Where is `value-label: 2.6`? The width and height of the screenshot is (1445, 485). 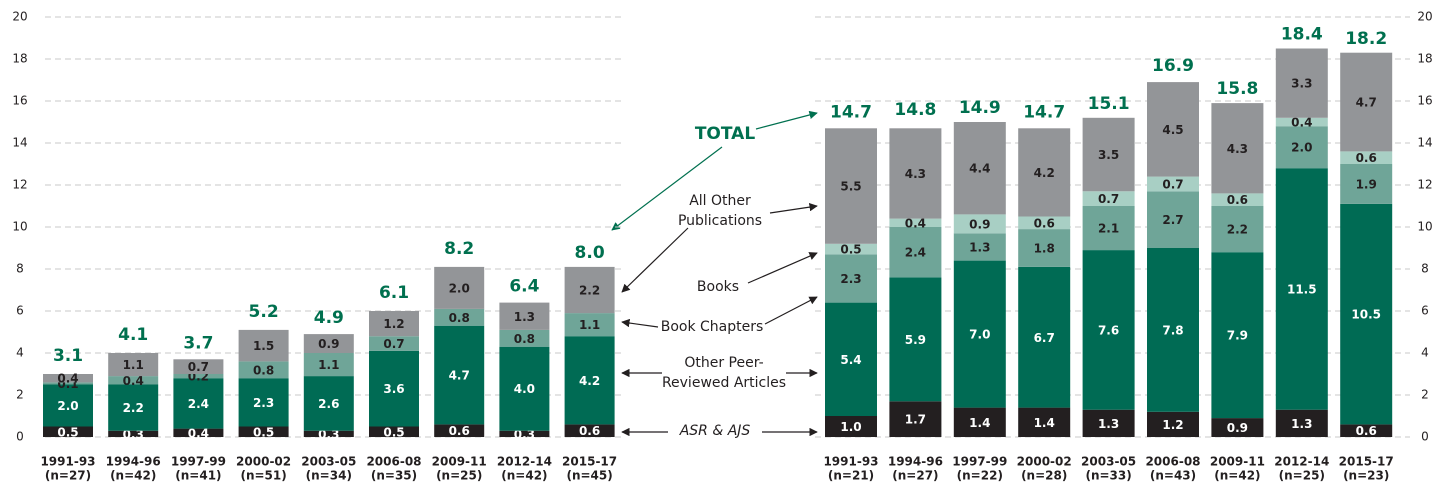 value-label: 2.6 is located at coordinates (328, 404).